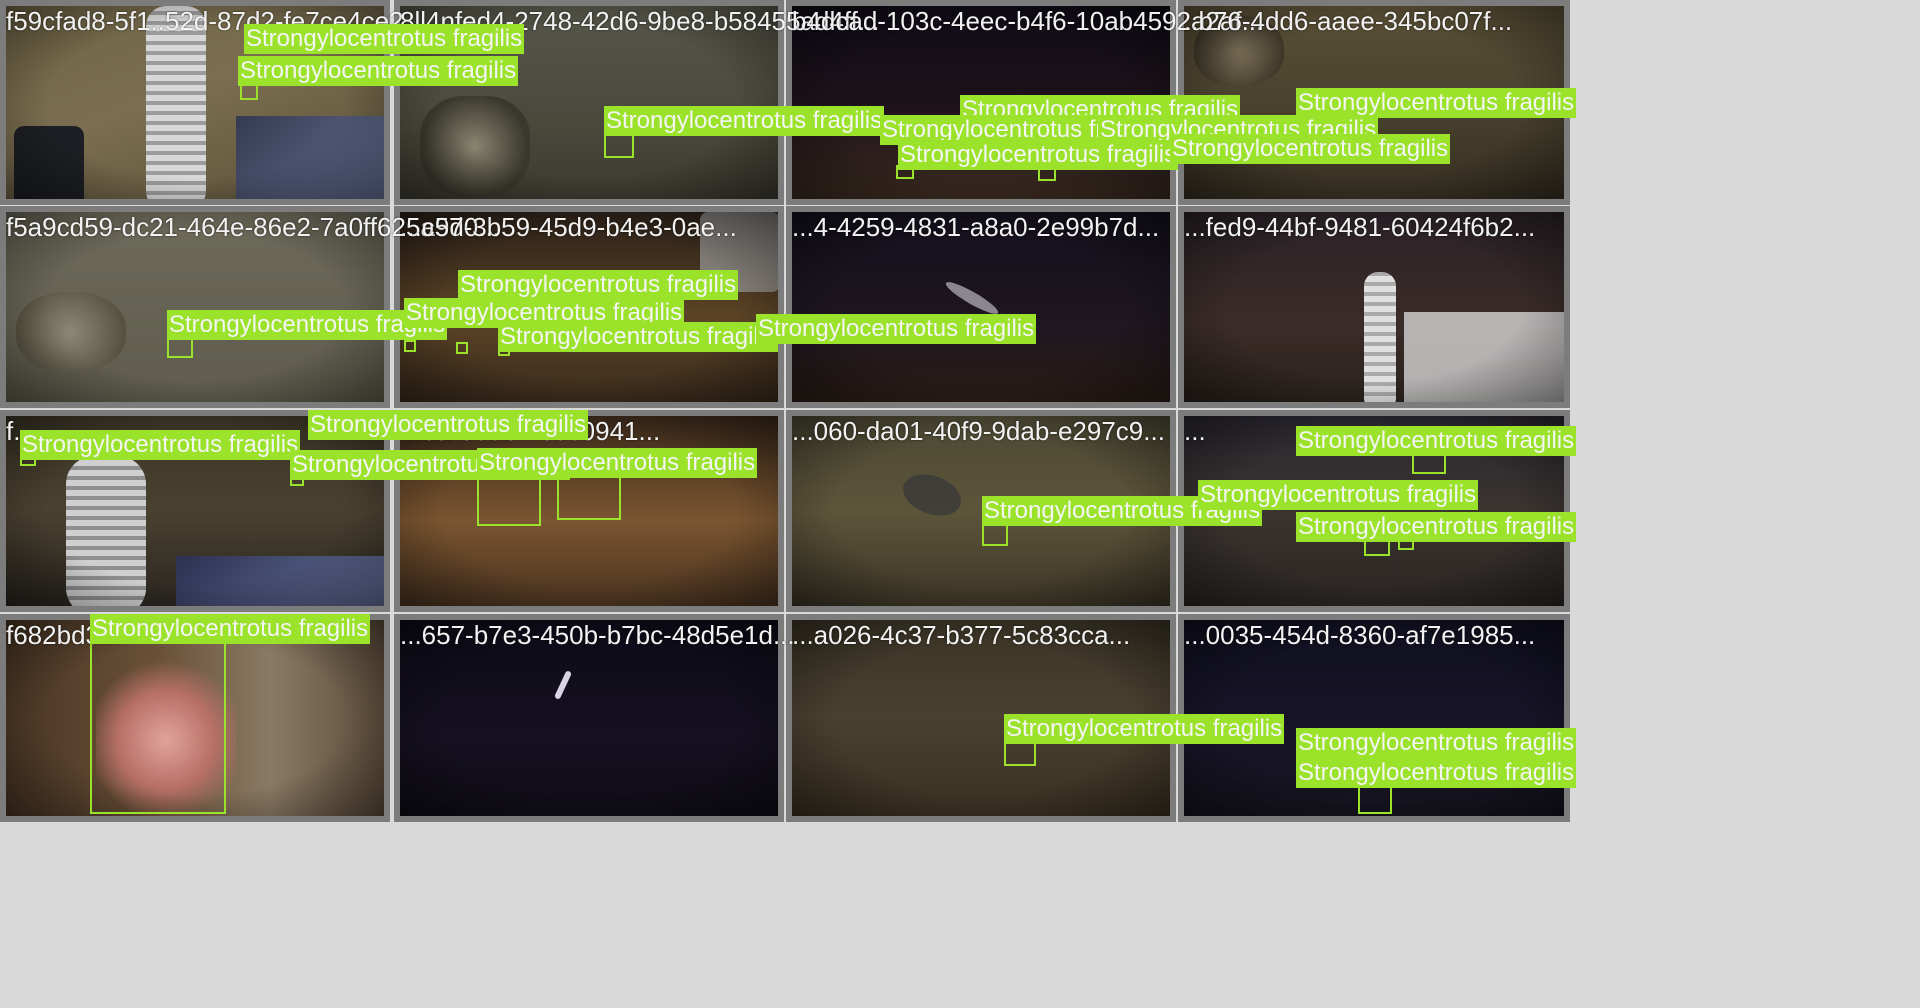 Image resolution: width=1920 pixels, height=1008 pixels. I want to click on fish, so click(972, 298).